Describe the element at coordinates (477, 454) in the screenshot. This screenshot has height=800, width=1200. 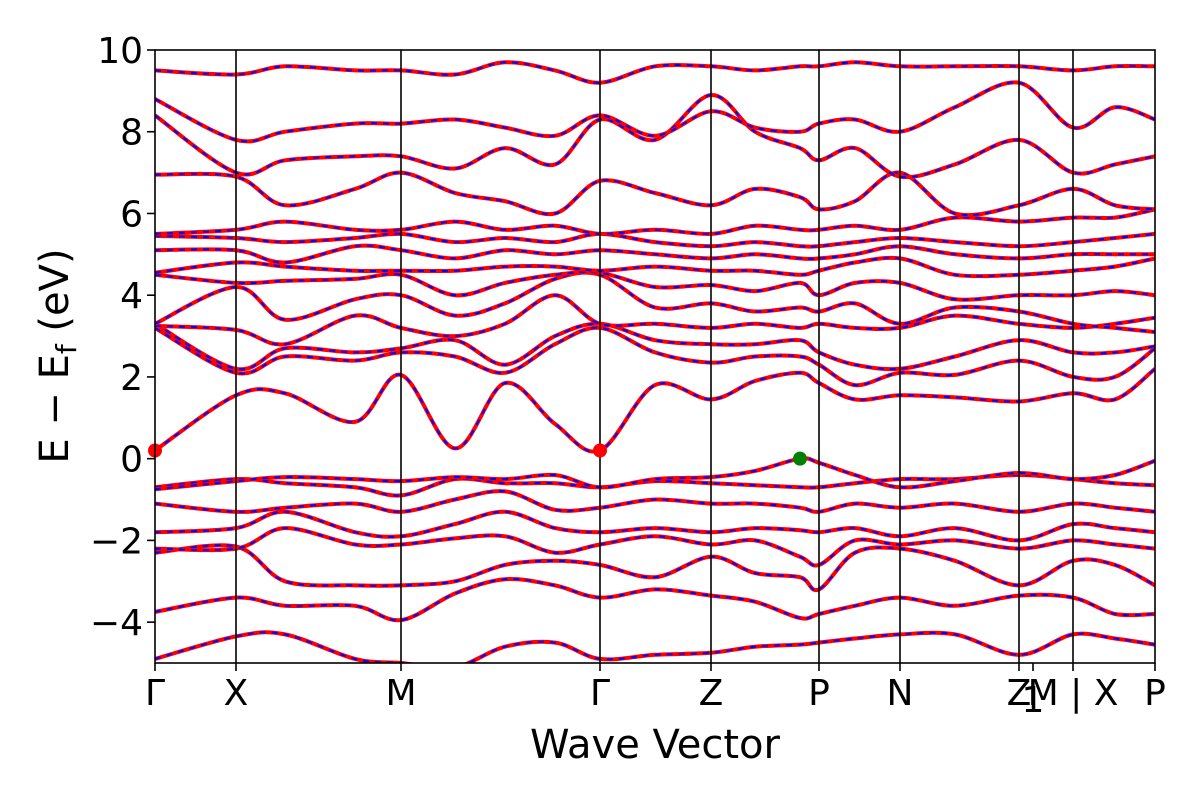
I see `special-points` at that location.